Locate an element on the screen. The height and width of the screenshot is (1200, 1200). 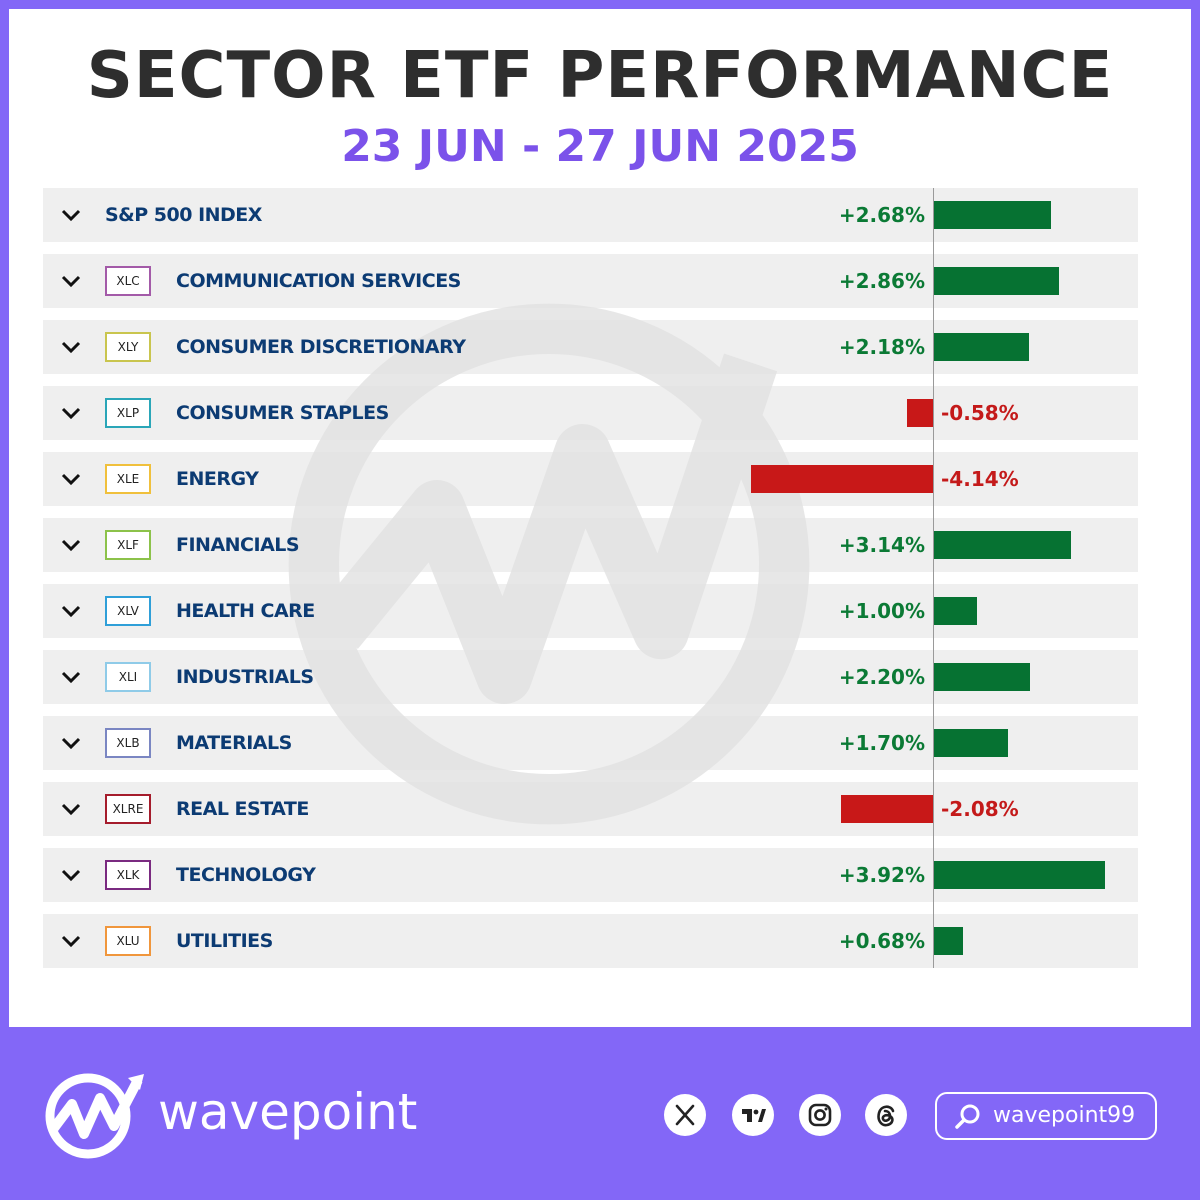
performance-value: +1.00% is located at coordinates (881, 611).